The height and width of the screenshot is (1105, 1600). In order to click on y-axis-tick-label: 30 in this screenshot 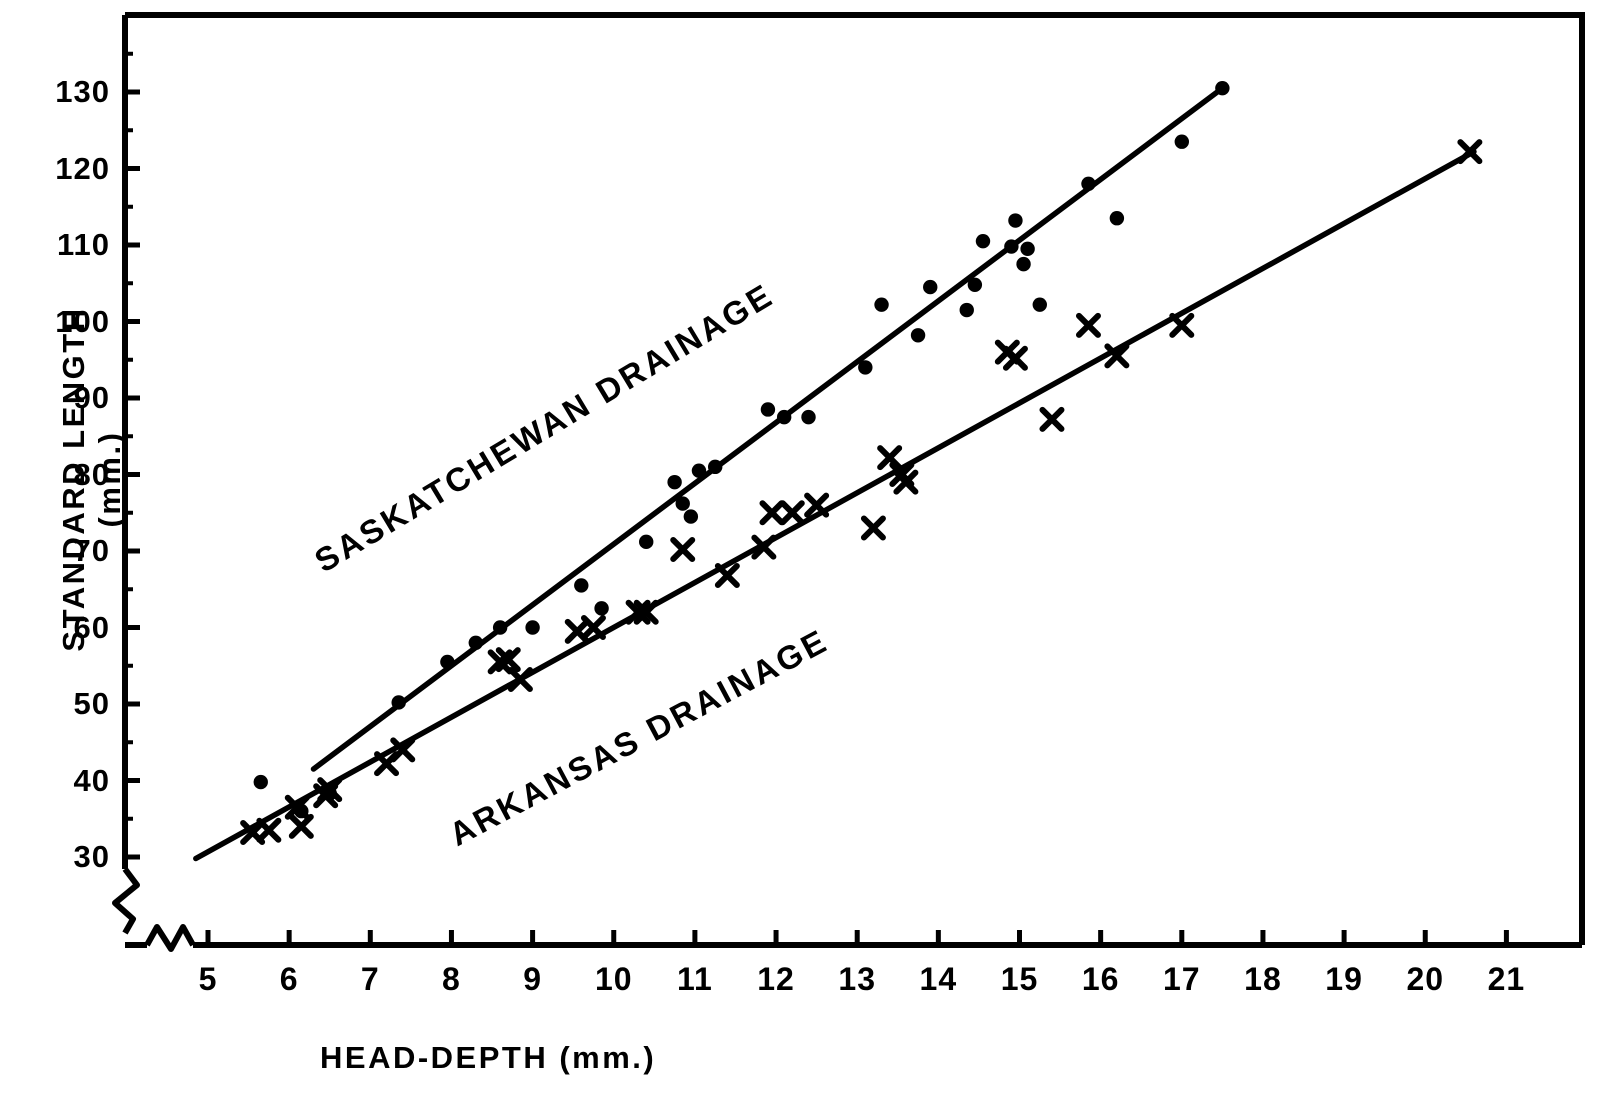, I will do `click(91, 856)`.